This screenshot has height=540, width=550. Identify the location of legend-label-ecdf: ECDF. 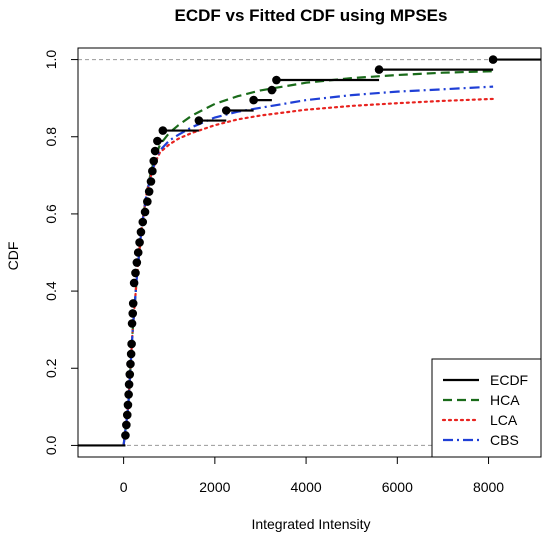
(509, 380).